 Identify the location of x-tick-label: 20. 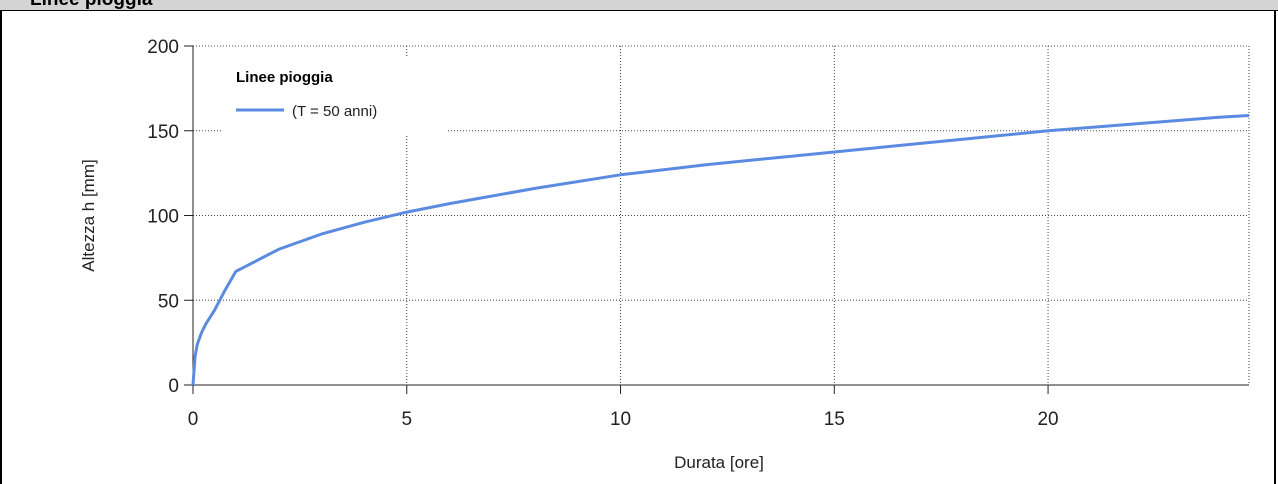
(1047, 419).